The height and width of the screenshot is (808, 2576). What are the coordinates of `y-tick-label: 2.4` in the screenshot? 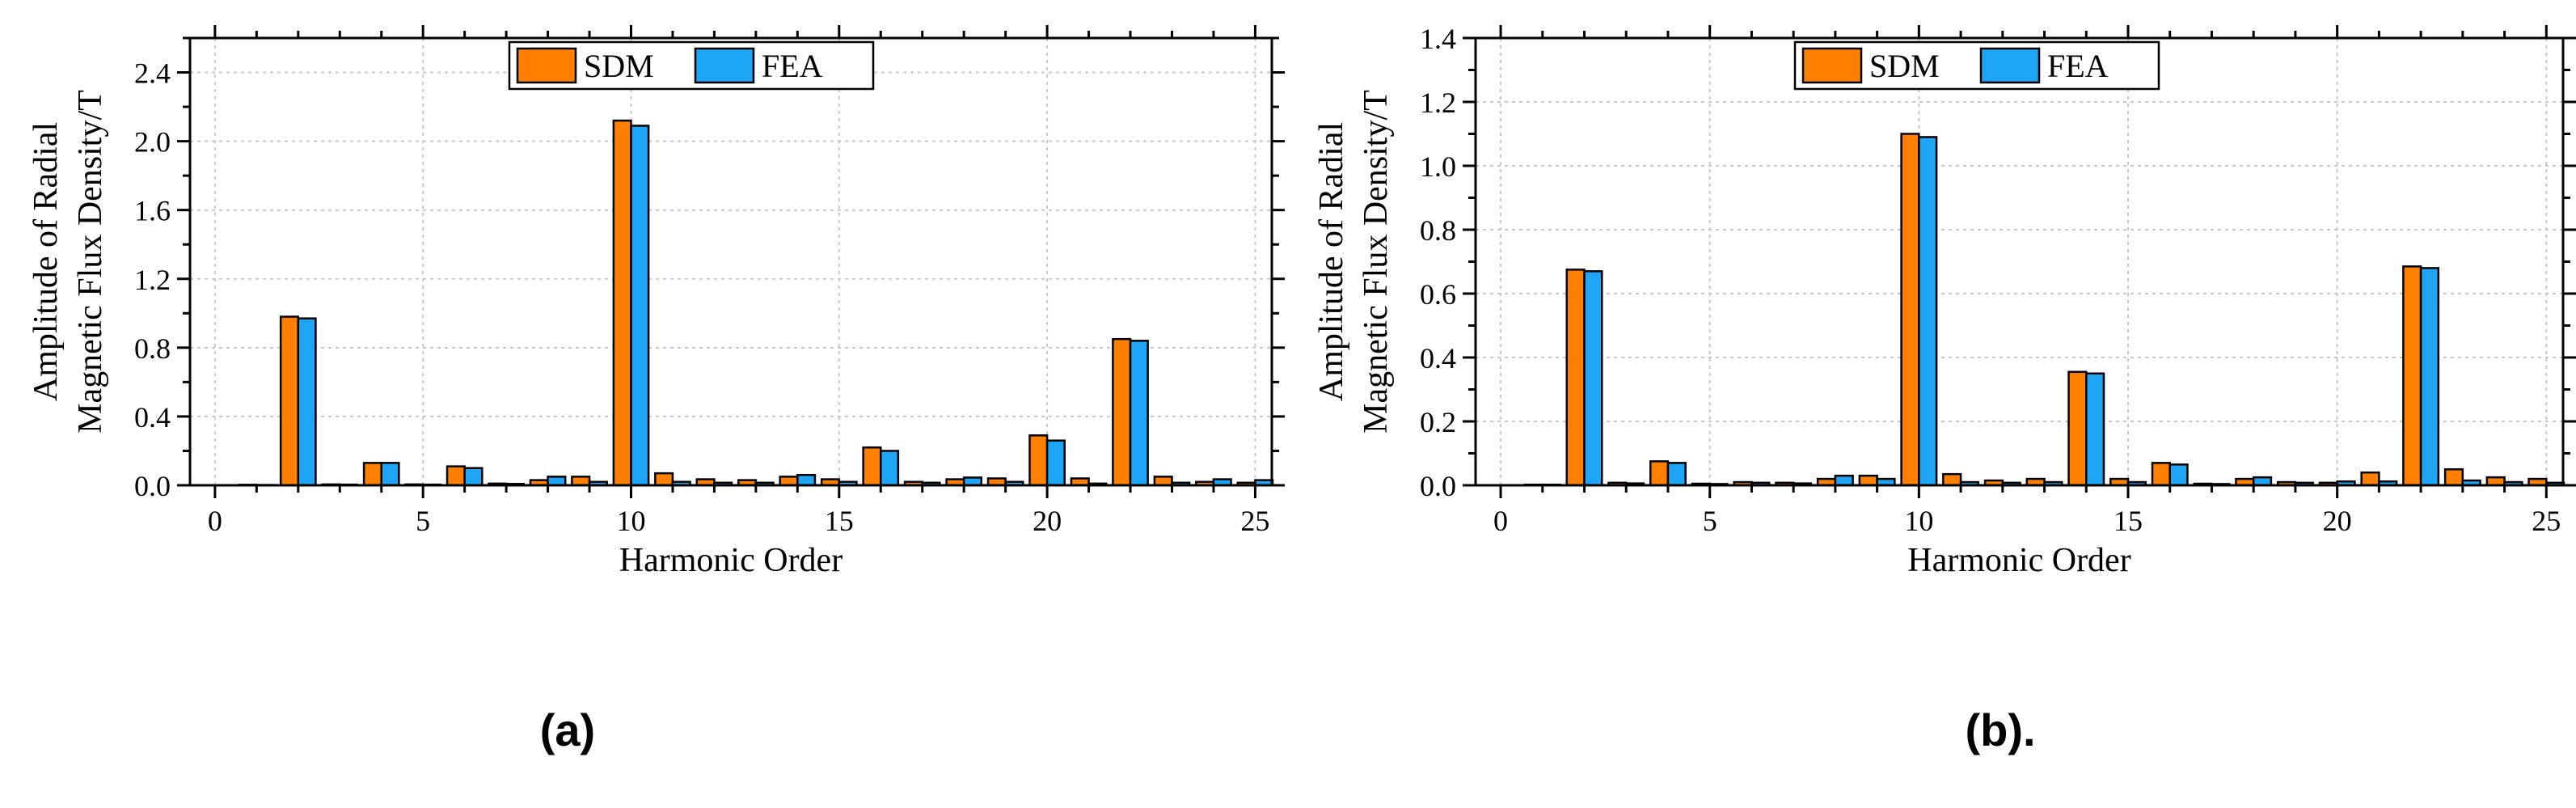 It's located at (152, 73).